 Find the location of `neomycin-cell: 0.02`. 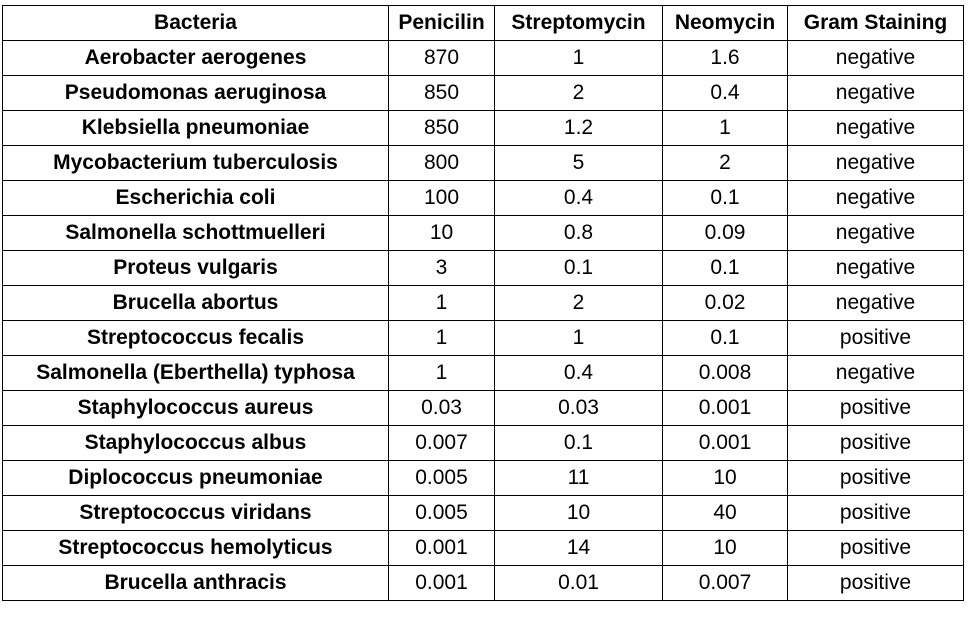

neomycin-cell: 0.02 is located at coordinates (725, 303).